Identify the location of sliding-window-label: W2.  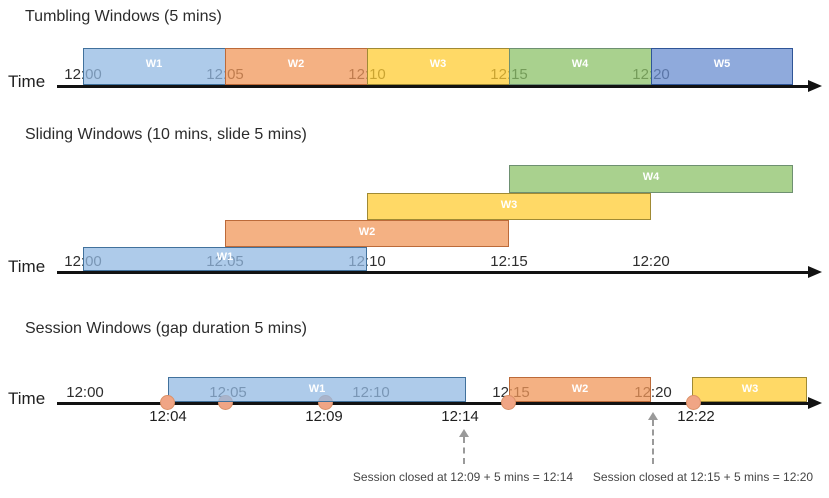
(367, 232).